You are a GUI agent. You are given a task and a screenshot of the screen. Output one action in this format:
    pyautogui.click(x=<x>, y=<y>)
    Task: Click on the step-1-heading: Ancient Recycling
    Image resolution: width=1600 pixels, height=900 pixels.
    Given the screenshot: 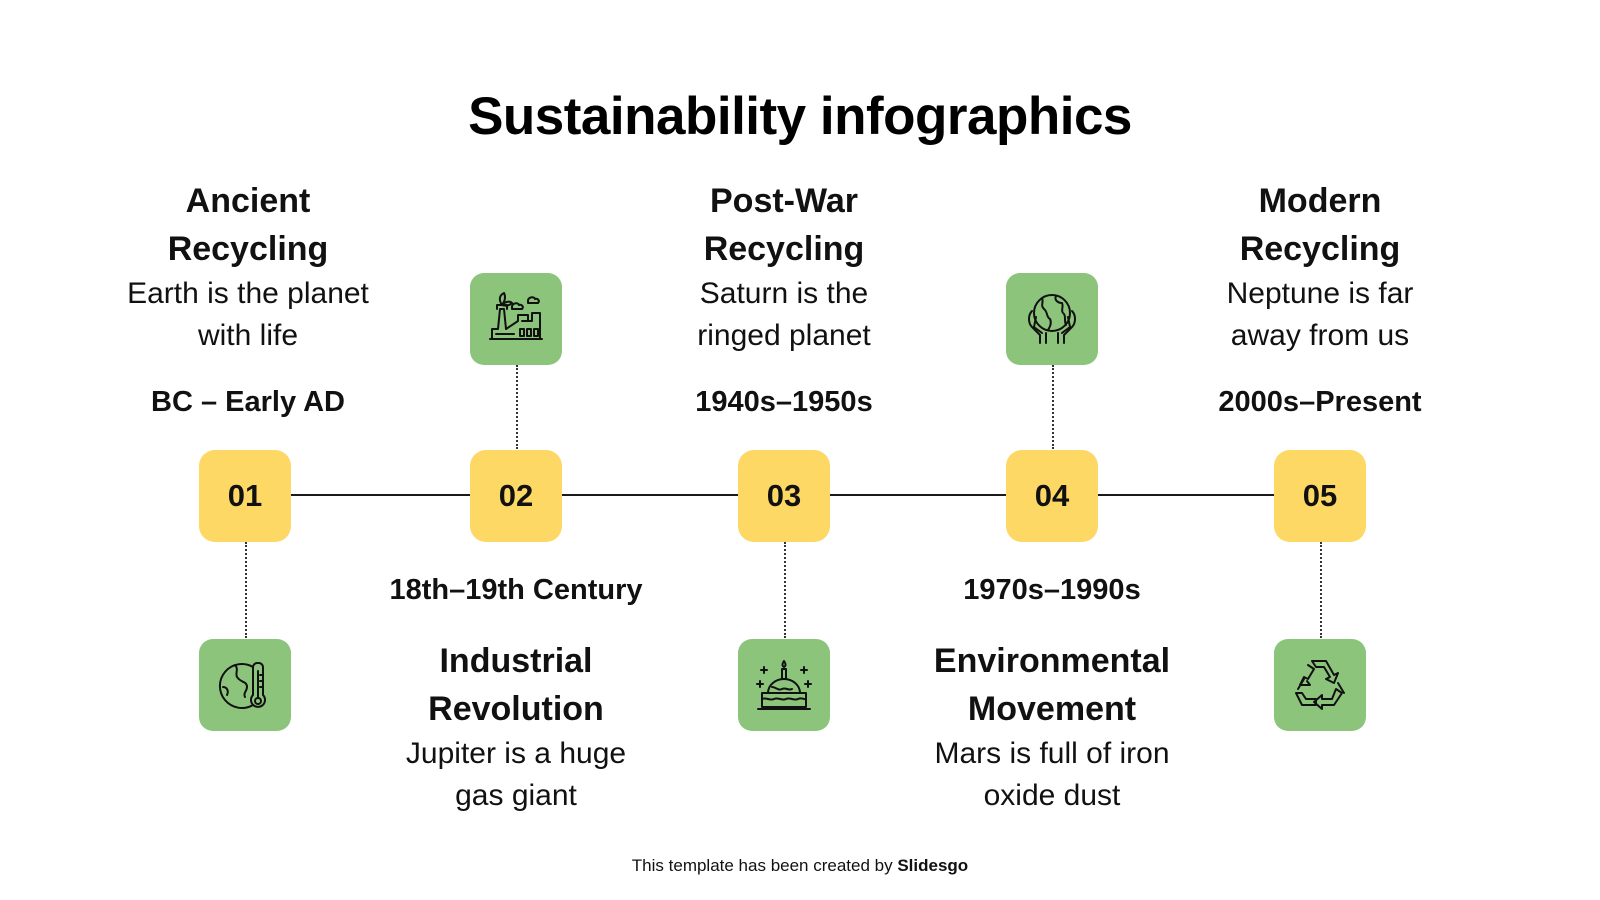 What is the action you would take?
    pyautogui.click(x=248, y=225)
    